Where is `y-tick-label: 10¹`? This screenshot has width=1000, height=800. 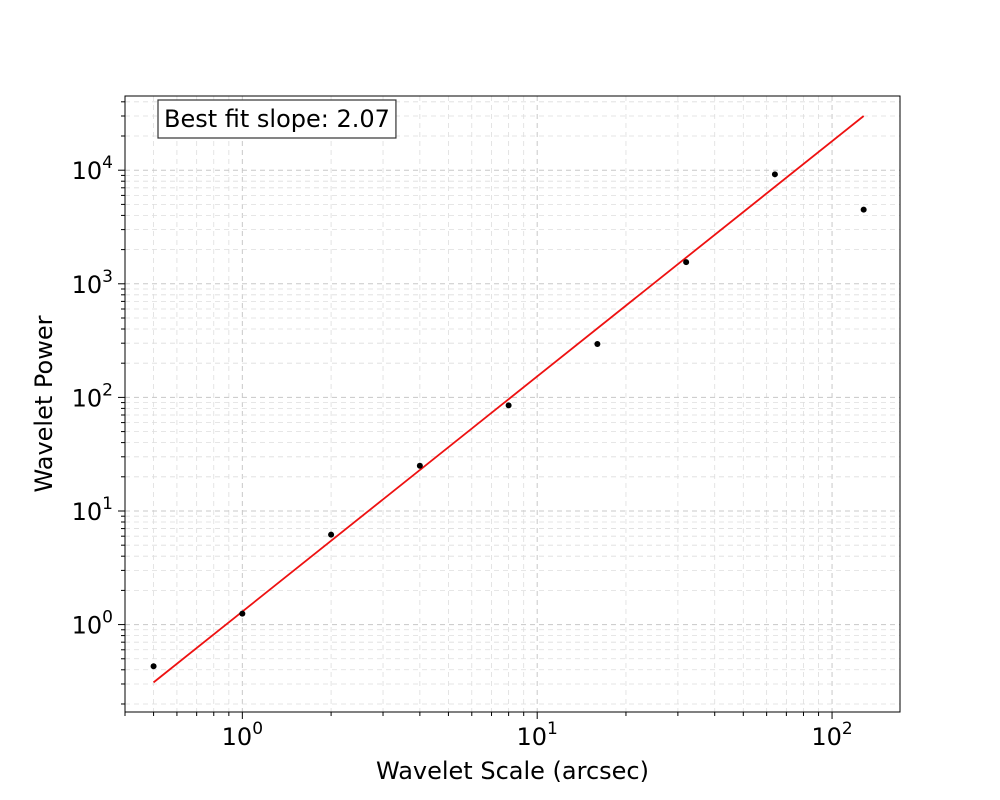
y-tick-label: 10¹ is located at coordinates (92, 510).